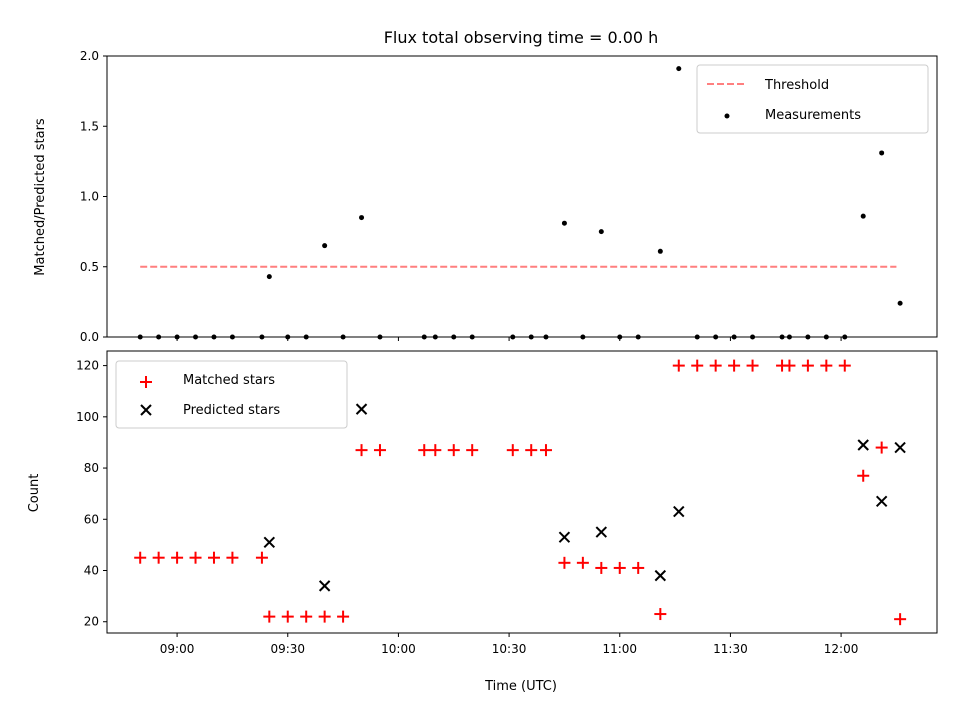  I want to click on legend-matched-swatch, so click(146, 382).